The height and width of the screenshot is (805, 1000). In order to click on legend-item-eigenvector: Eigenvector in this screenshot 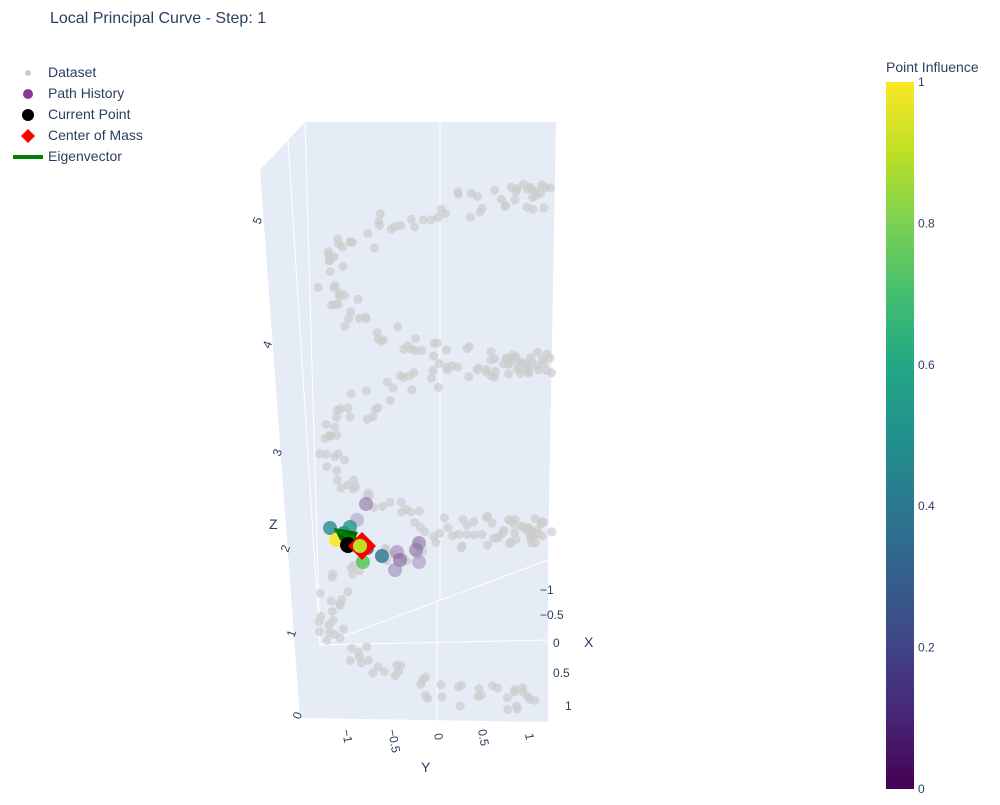, I will do `click(77, 156)`.